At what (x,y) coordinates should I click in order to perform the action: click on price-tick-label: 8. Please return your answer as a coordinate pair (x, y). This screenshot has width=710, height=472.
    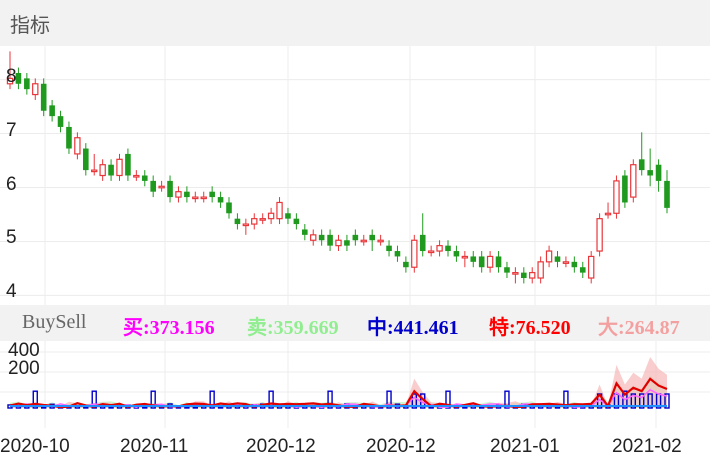
    Looking at the image, I should click on (11, 76).